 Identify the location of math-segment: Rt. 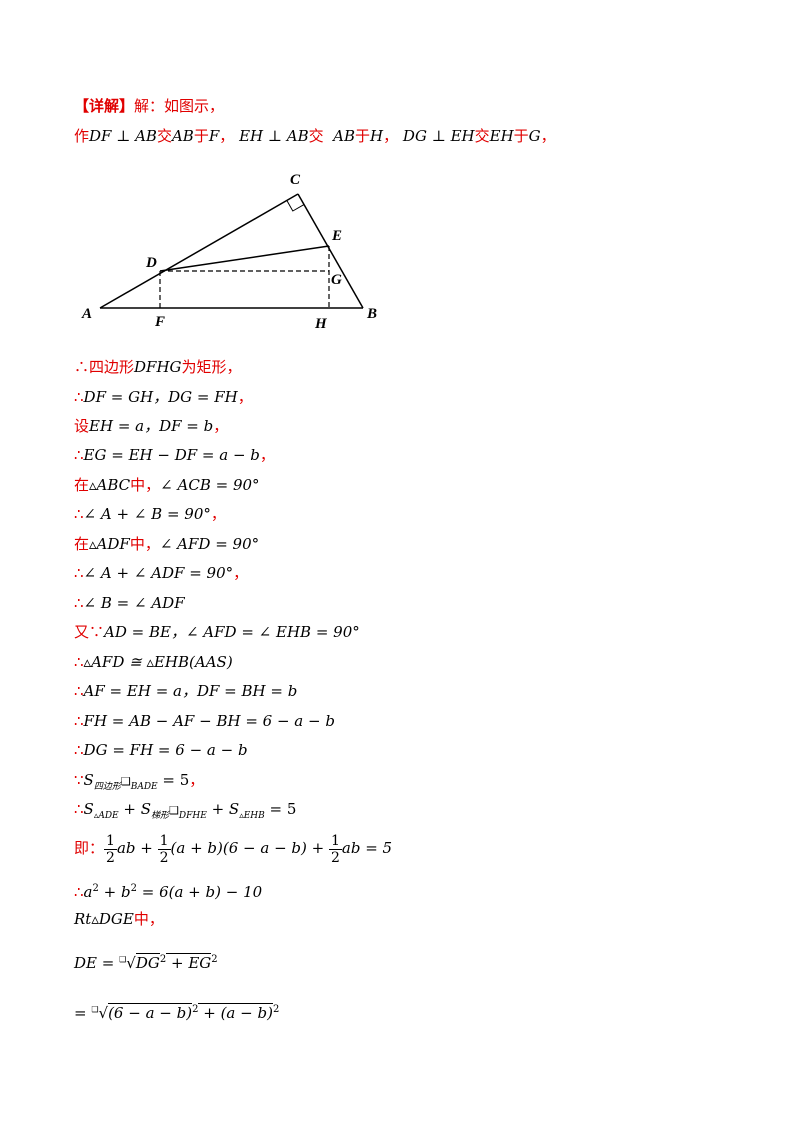
(83, 919).